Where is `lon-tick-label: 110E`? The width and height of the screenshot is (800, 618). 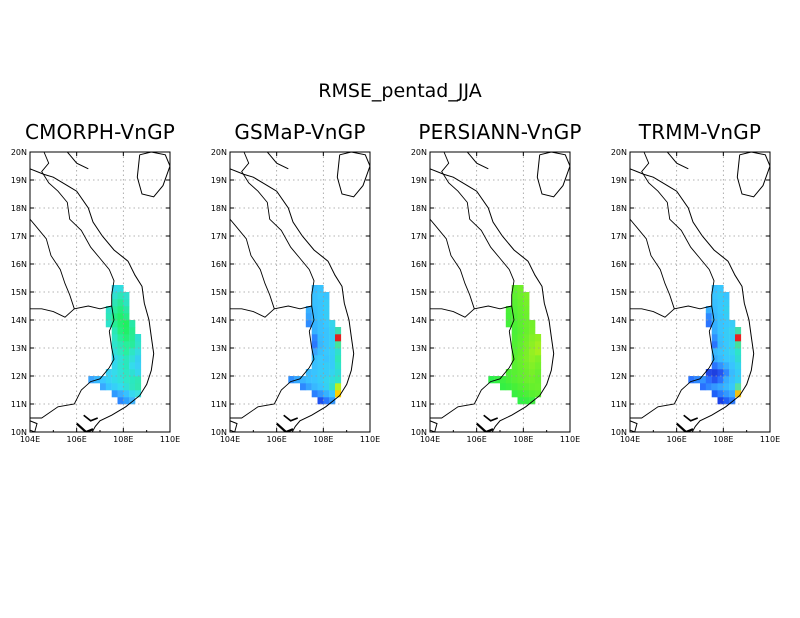 lon-tick-label: 110E is located at coordinates (170, 439).